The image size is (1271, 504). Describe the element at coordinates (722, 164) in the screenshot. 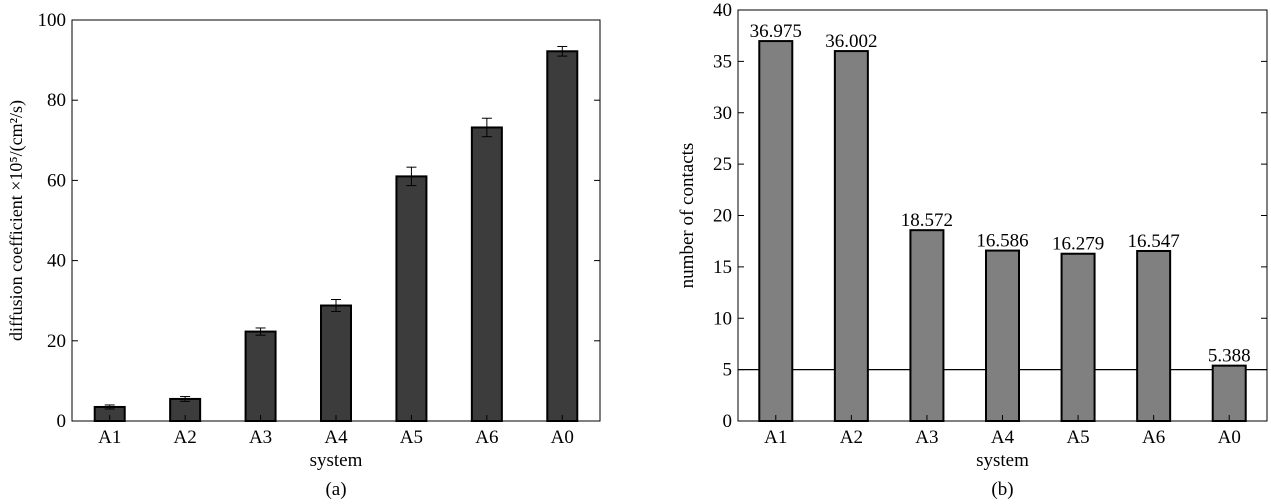

I see `y-tick-label: 25` at that location.